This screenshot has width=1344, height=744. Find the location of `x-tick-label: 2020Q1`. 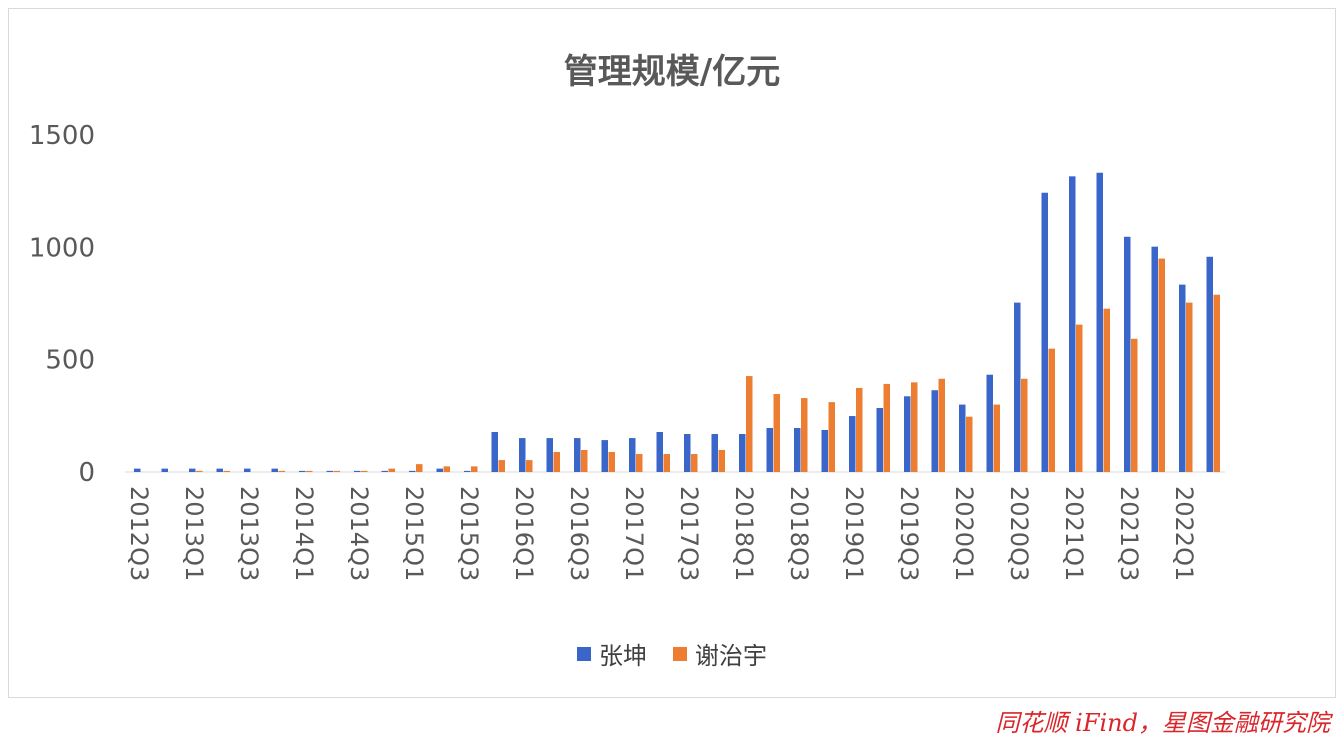

x-tick-label: 2020Q1 is located at coordinates (964, 533).